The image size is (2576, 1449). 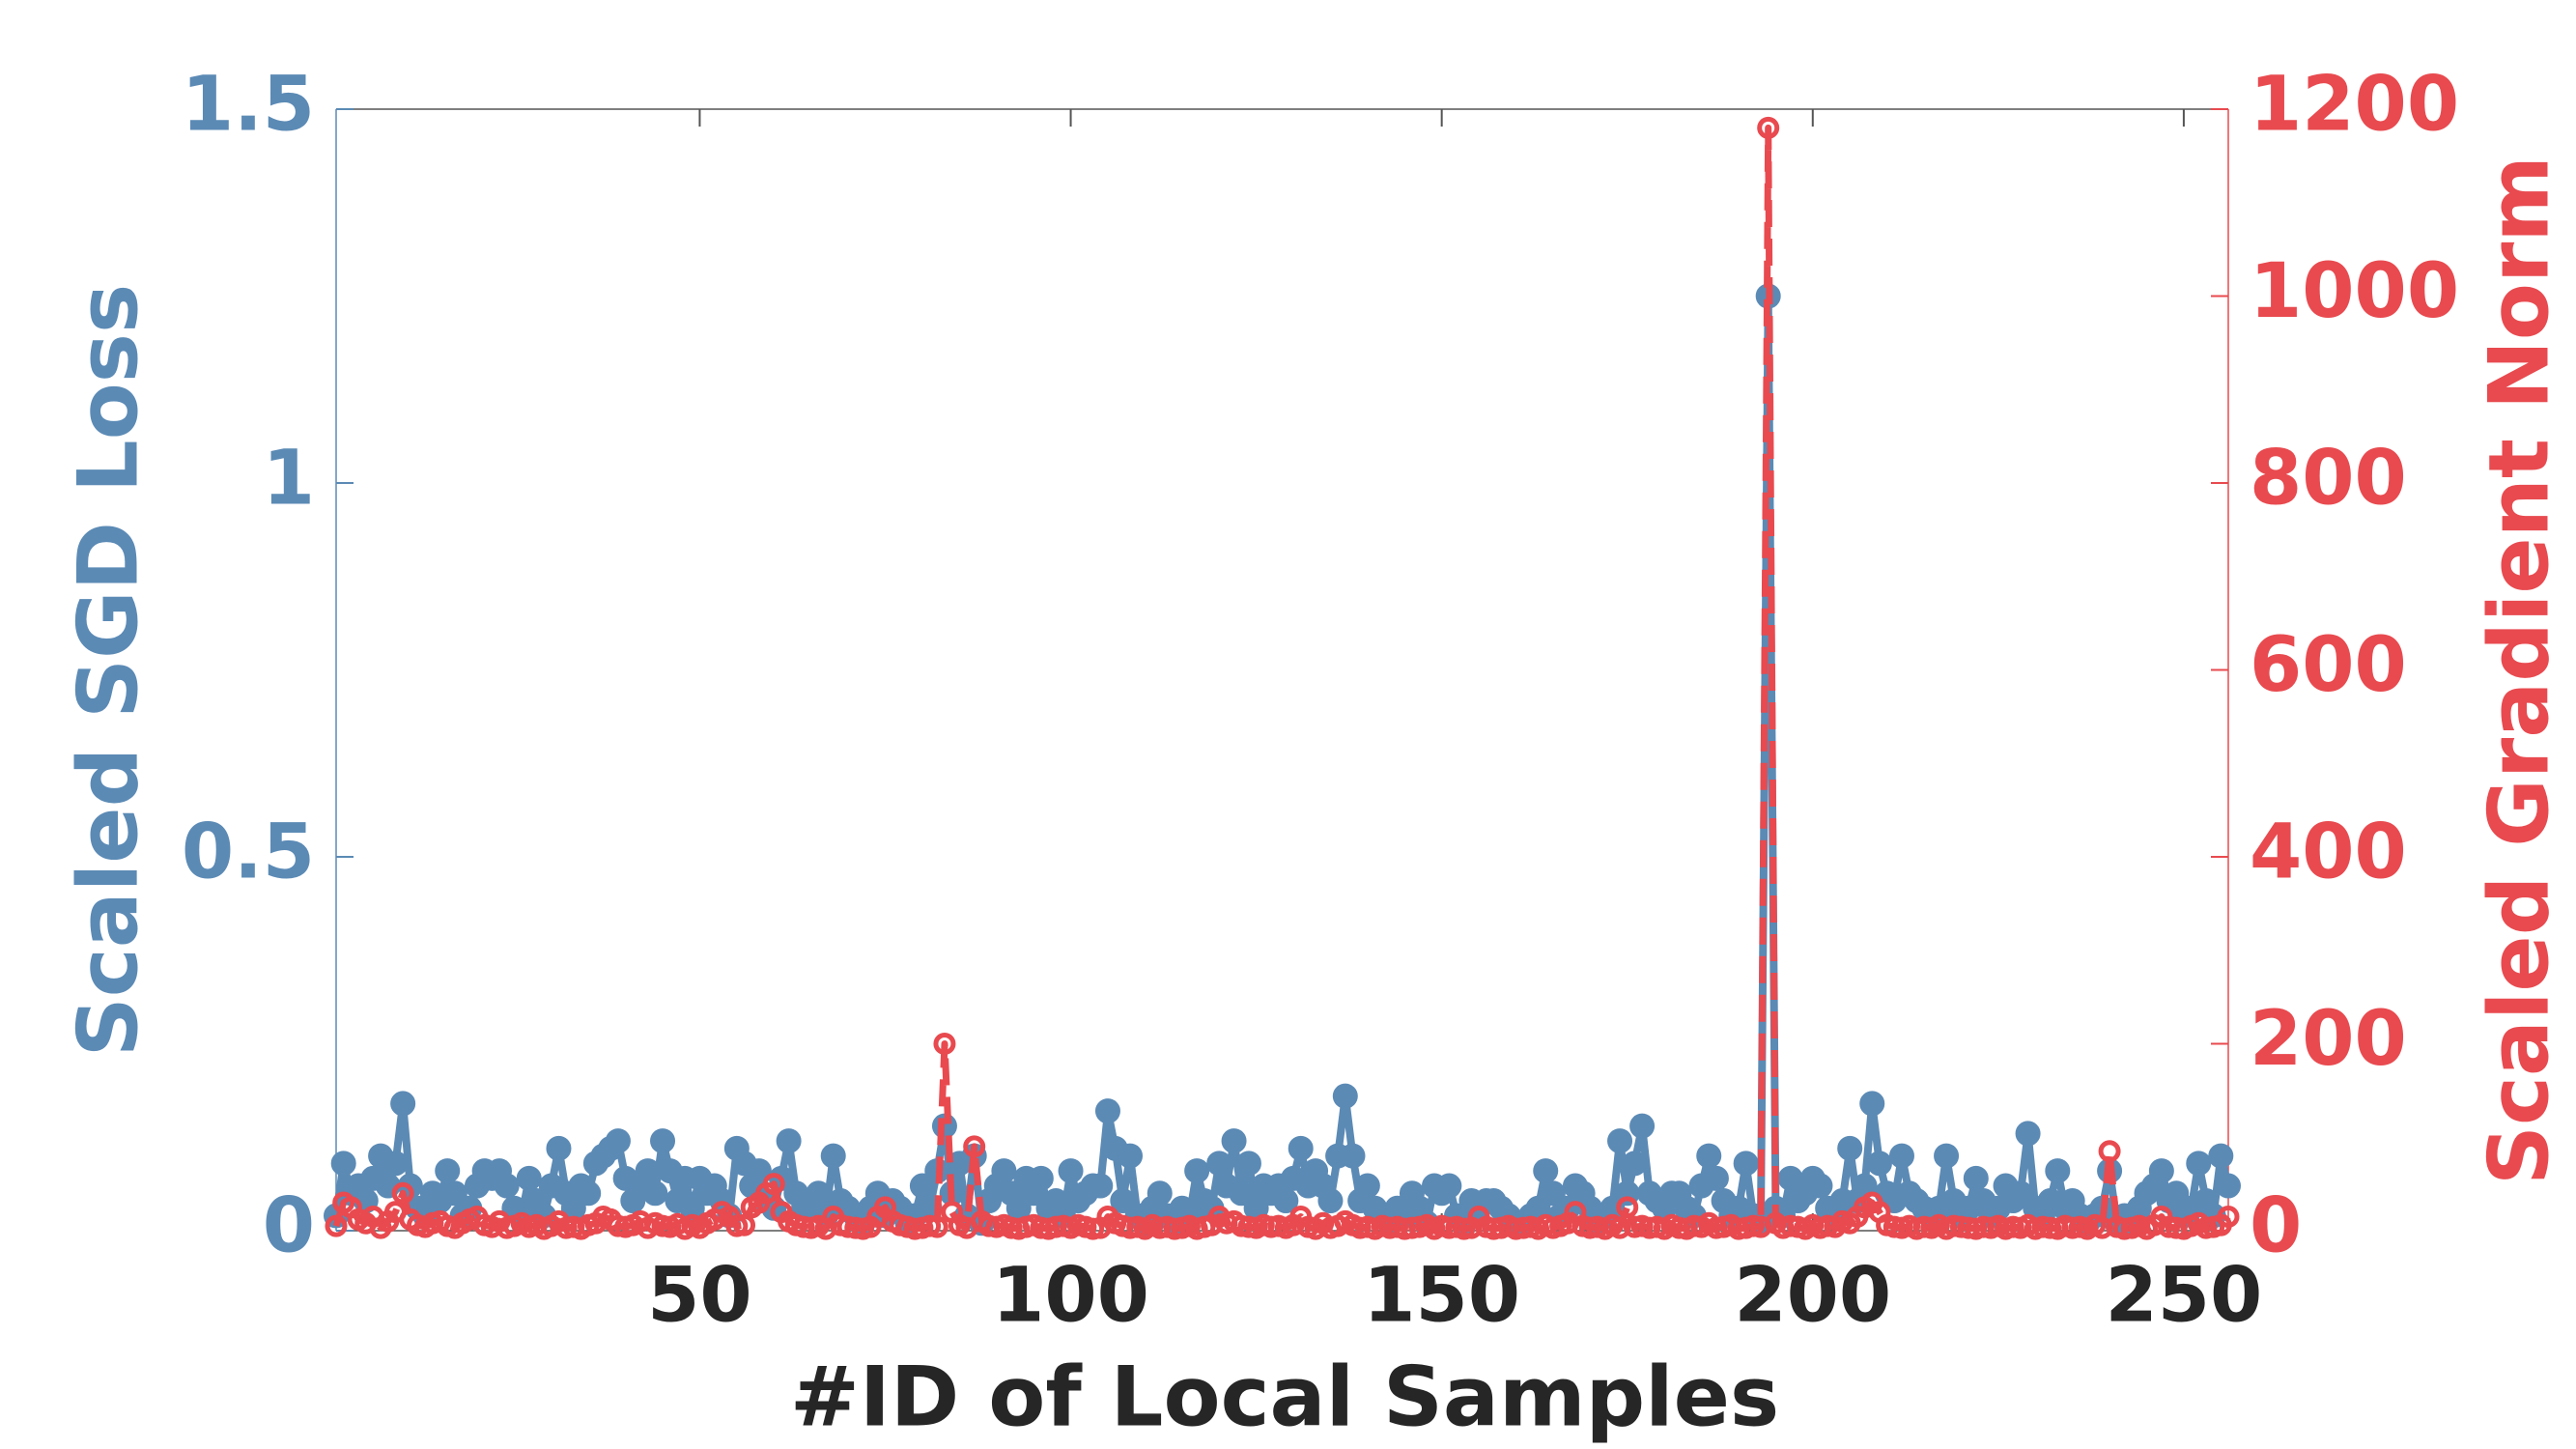 What do you see at coordinates (2519, 670) in the screenshot?
I see `y2-axis-title: Scaled Gradient Norm` at bounding box center [2519, 670].